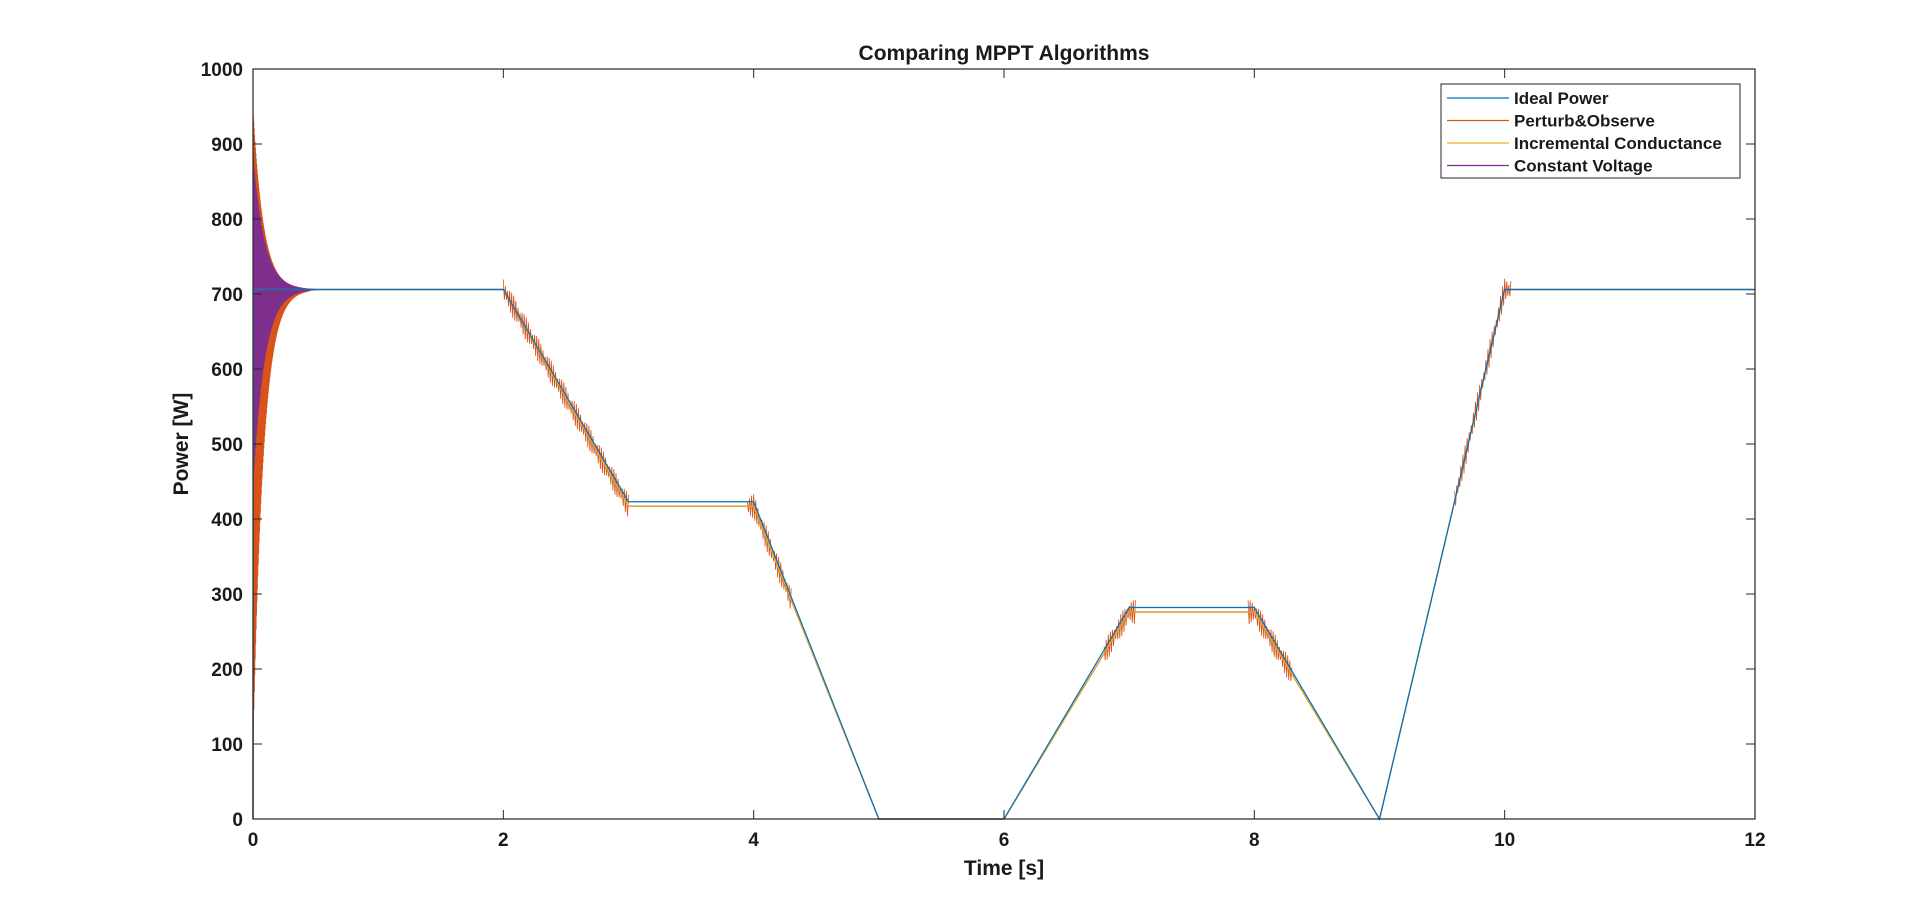 This screenshot has width=1920, height=911. Describe the element at coordinates (227, 220) in the screenshot. I see `y-tick-label: 800` at that location.